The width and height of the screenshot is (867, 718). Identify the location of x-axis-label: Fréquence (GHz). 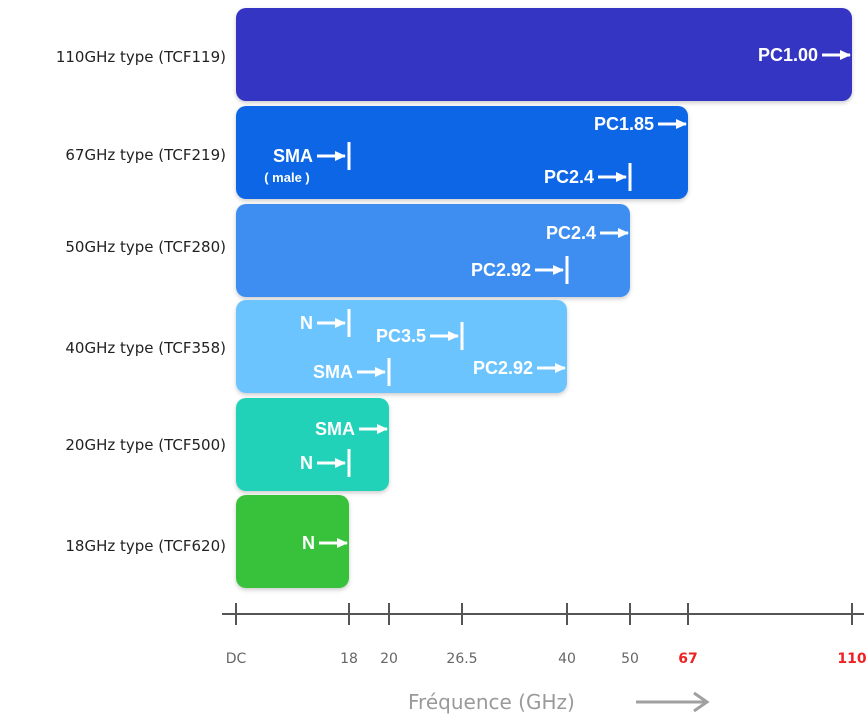
(491, 702).